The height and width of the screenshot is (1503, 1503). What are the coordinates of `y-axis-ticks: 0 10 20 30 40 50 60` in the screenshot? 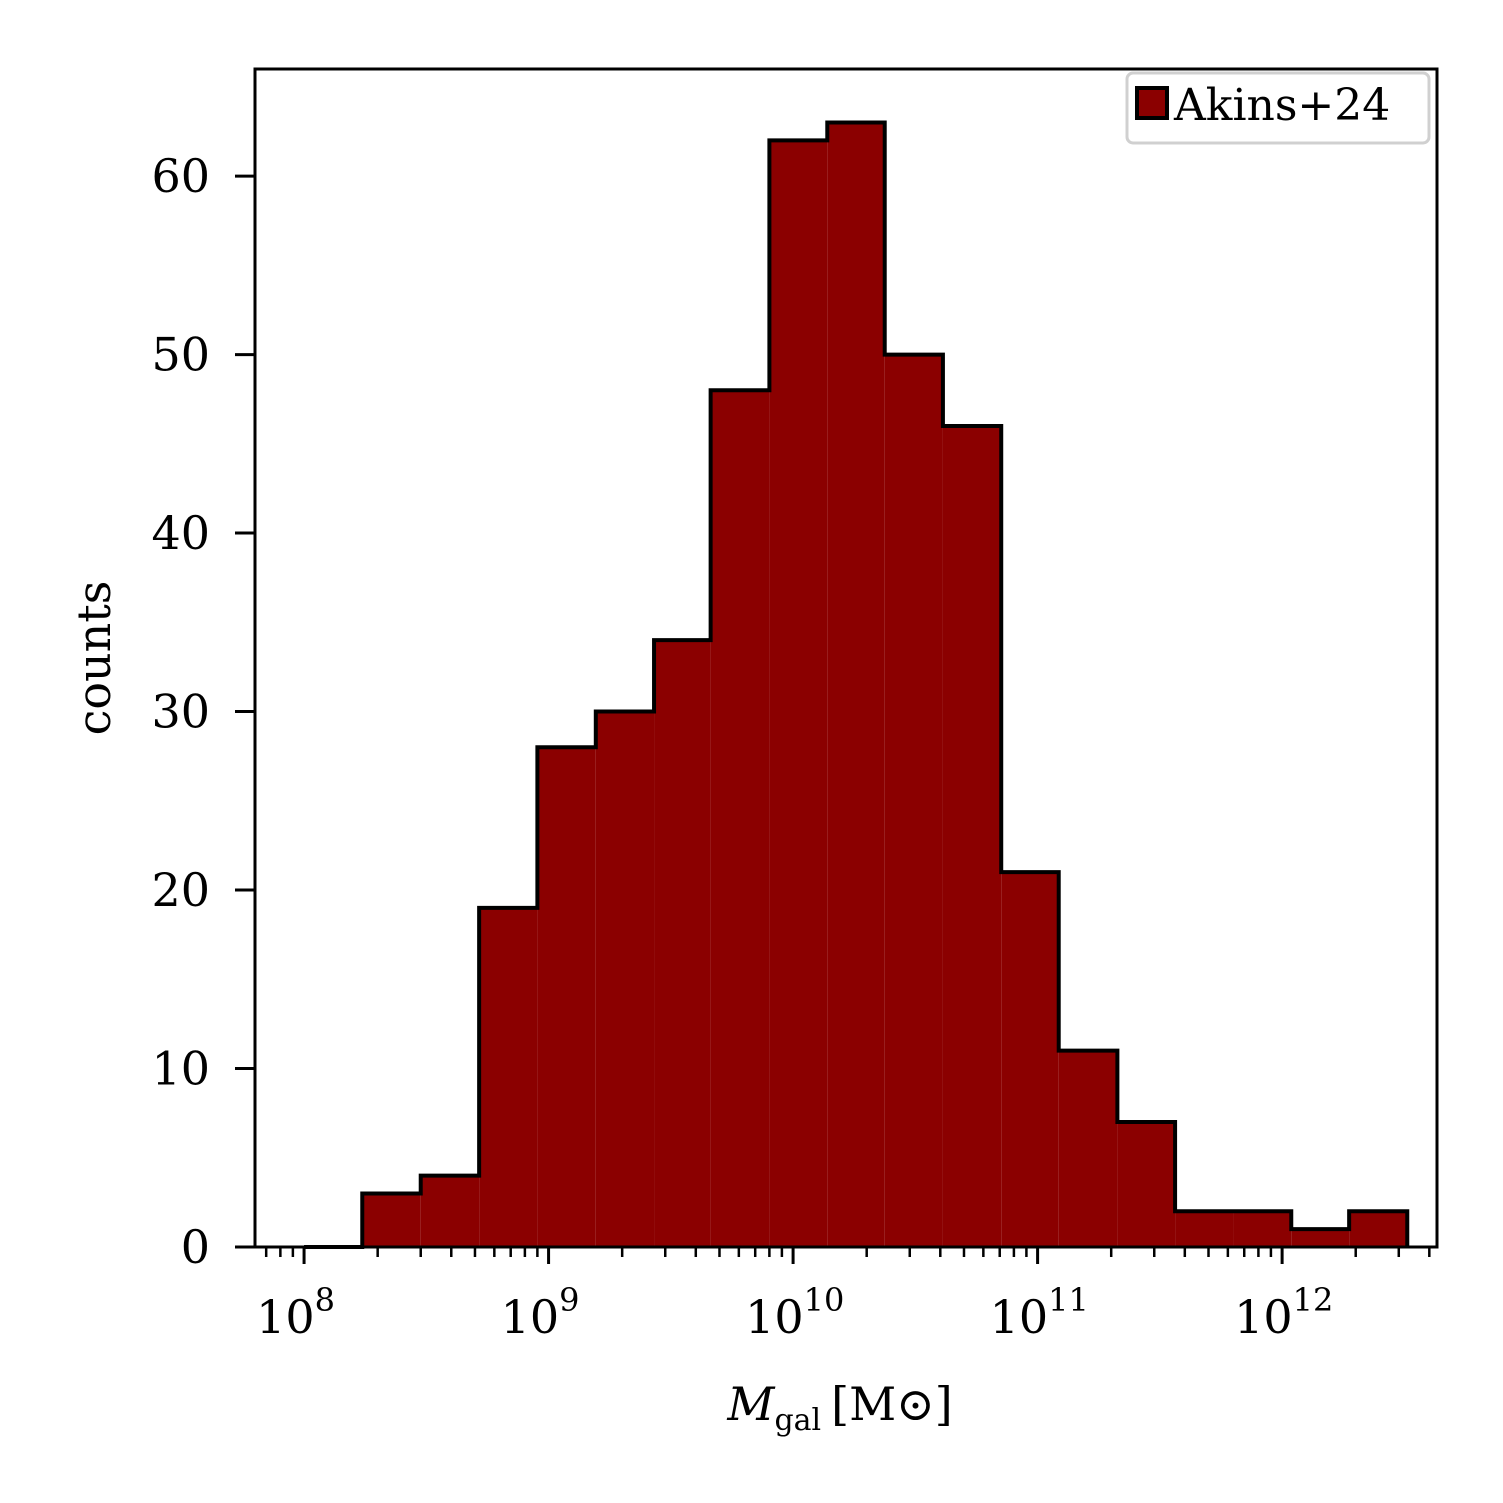 It's located at (203, 711).